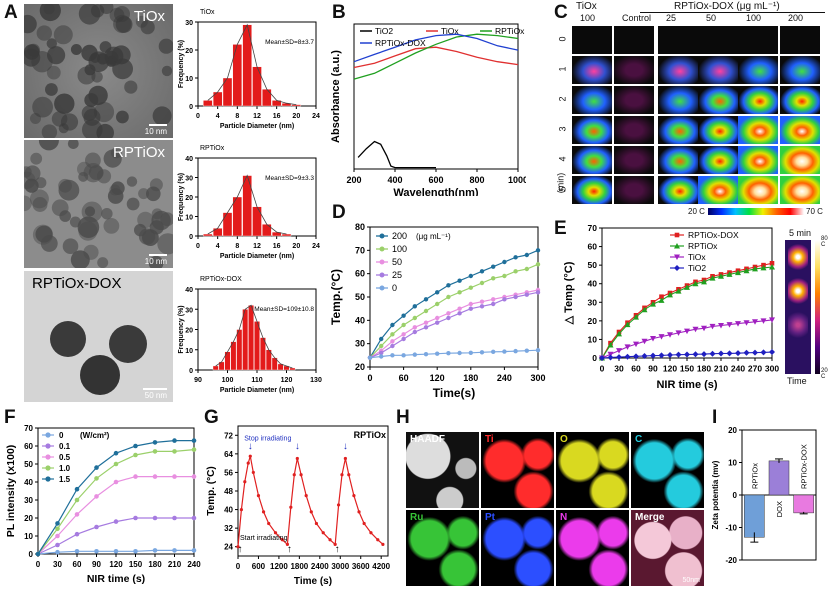 Image resolution: width=829 pixels, height=592 pixels. What do you see at coordinates (267, 439) in the screenshot?
I see `annotation-stop: Stop irradiating` at bounding box center [267, 439].